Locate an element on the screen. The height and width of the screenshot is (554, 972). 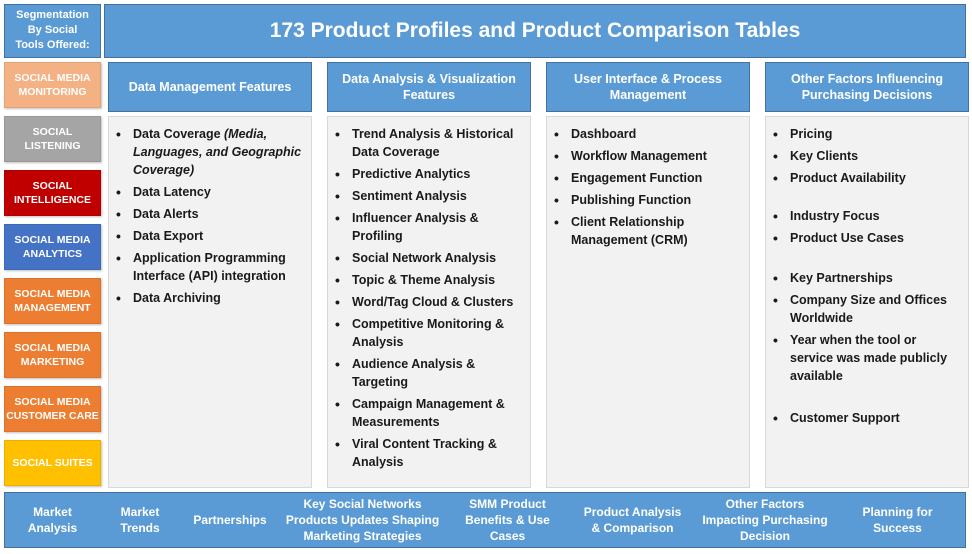
feature-item: Data Alerts is located at coordinates (210, 214).